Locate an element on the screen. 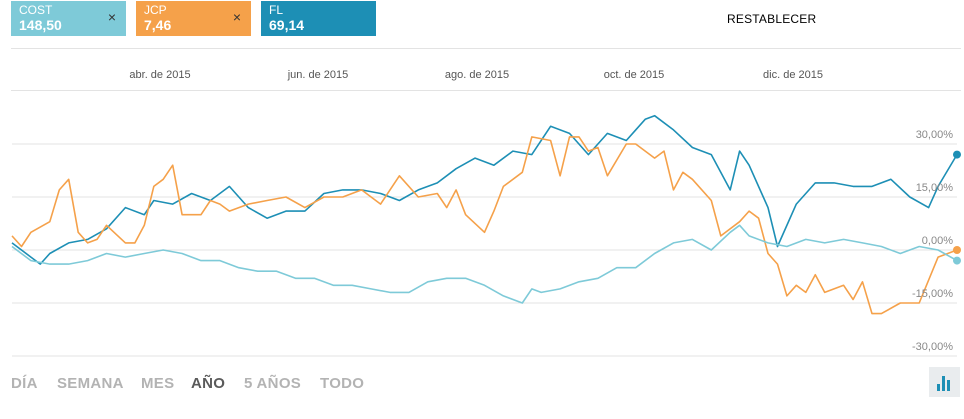 The height and width of the screenshot is (419, 964). chart-type-button is located at coordinates (944, 382).